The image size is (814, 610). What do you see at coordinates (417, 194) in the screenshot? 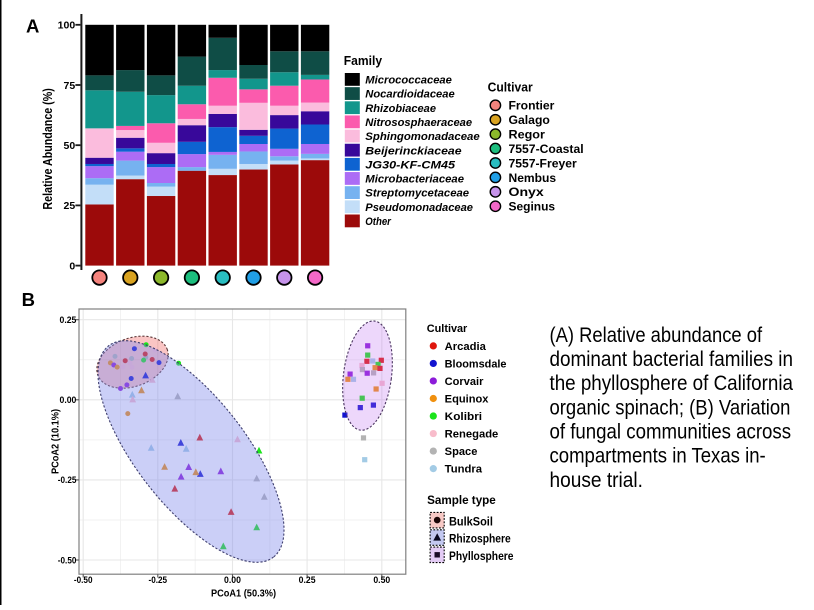
I see `svg-text: Streptomycetaceae` at bounding box center [417, 194].